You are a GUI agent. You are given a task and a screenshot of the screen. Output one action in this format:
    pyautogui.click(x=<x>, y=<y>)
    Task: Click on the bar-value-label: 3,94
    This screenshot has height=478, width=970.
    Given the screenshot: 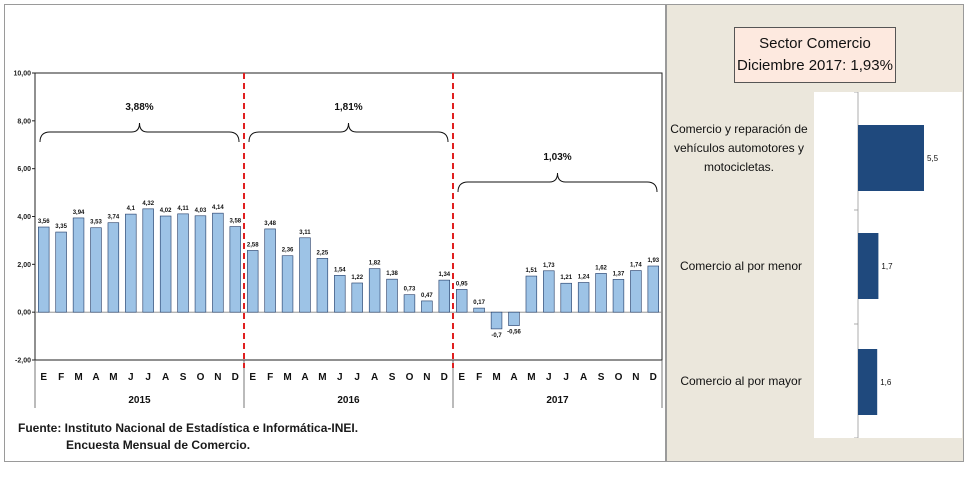 What is the action you would take?
    pyautogui.click(x=79, y=213)
    